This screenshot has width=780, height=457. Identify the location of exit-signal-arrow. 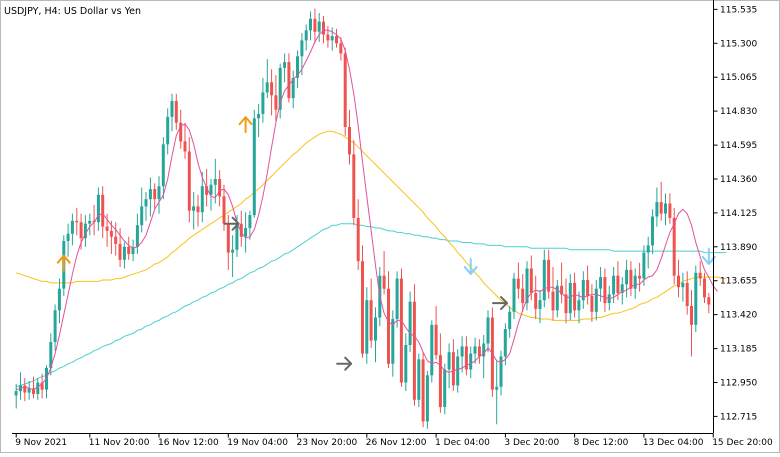
(231, 223).